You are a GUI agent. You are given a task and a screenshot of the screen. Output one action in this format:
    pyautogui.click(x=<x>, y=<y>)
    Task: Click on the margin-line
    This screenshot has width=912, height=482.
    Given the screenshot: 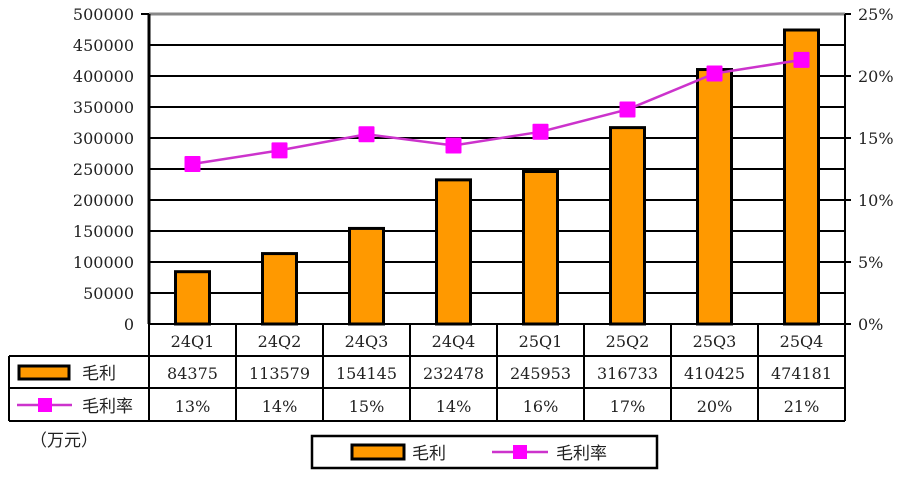 What is the action you would take?
    pyautogui.click(x=497, y=112)
    